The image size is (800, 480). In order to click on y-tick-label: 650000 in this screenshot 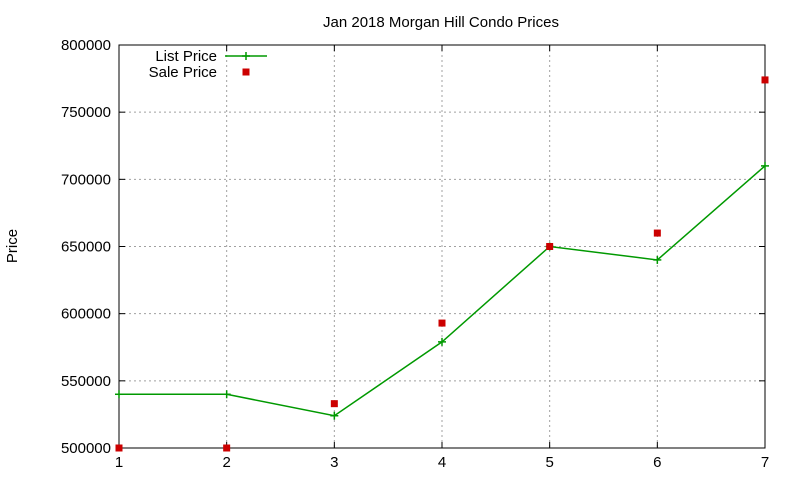, I will do `click(86, 247)`.